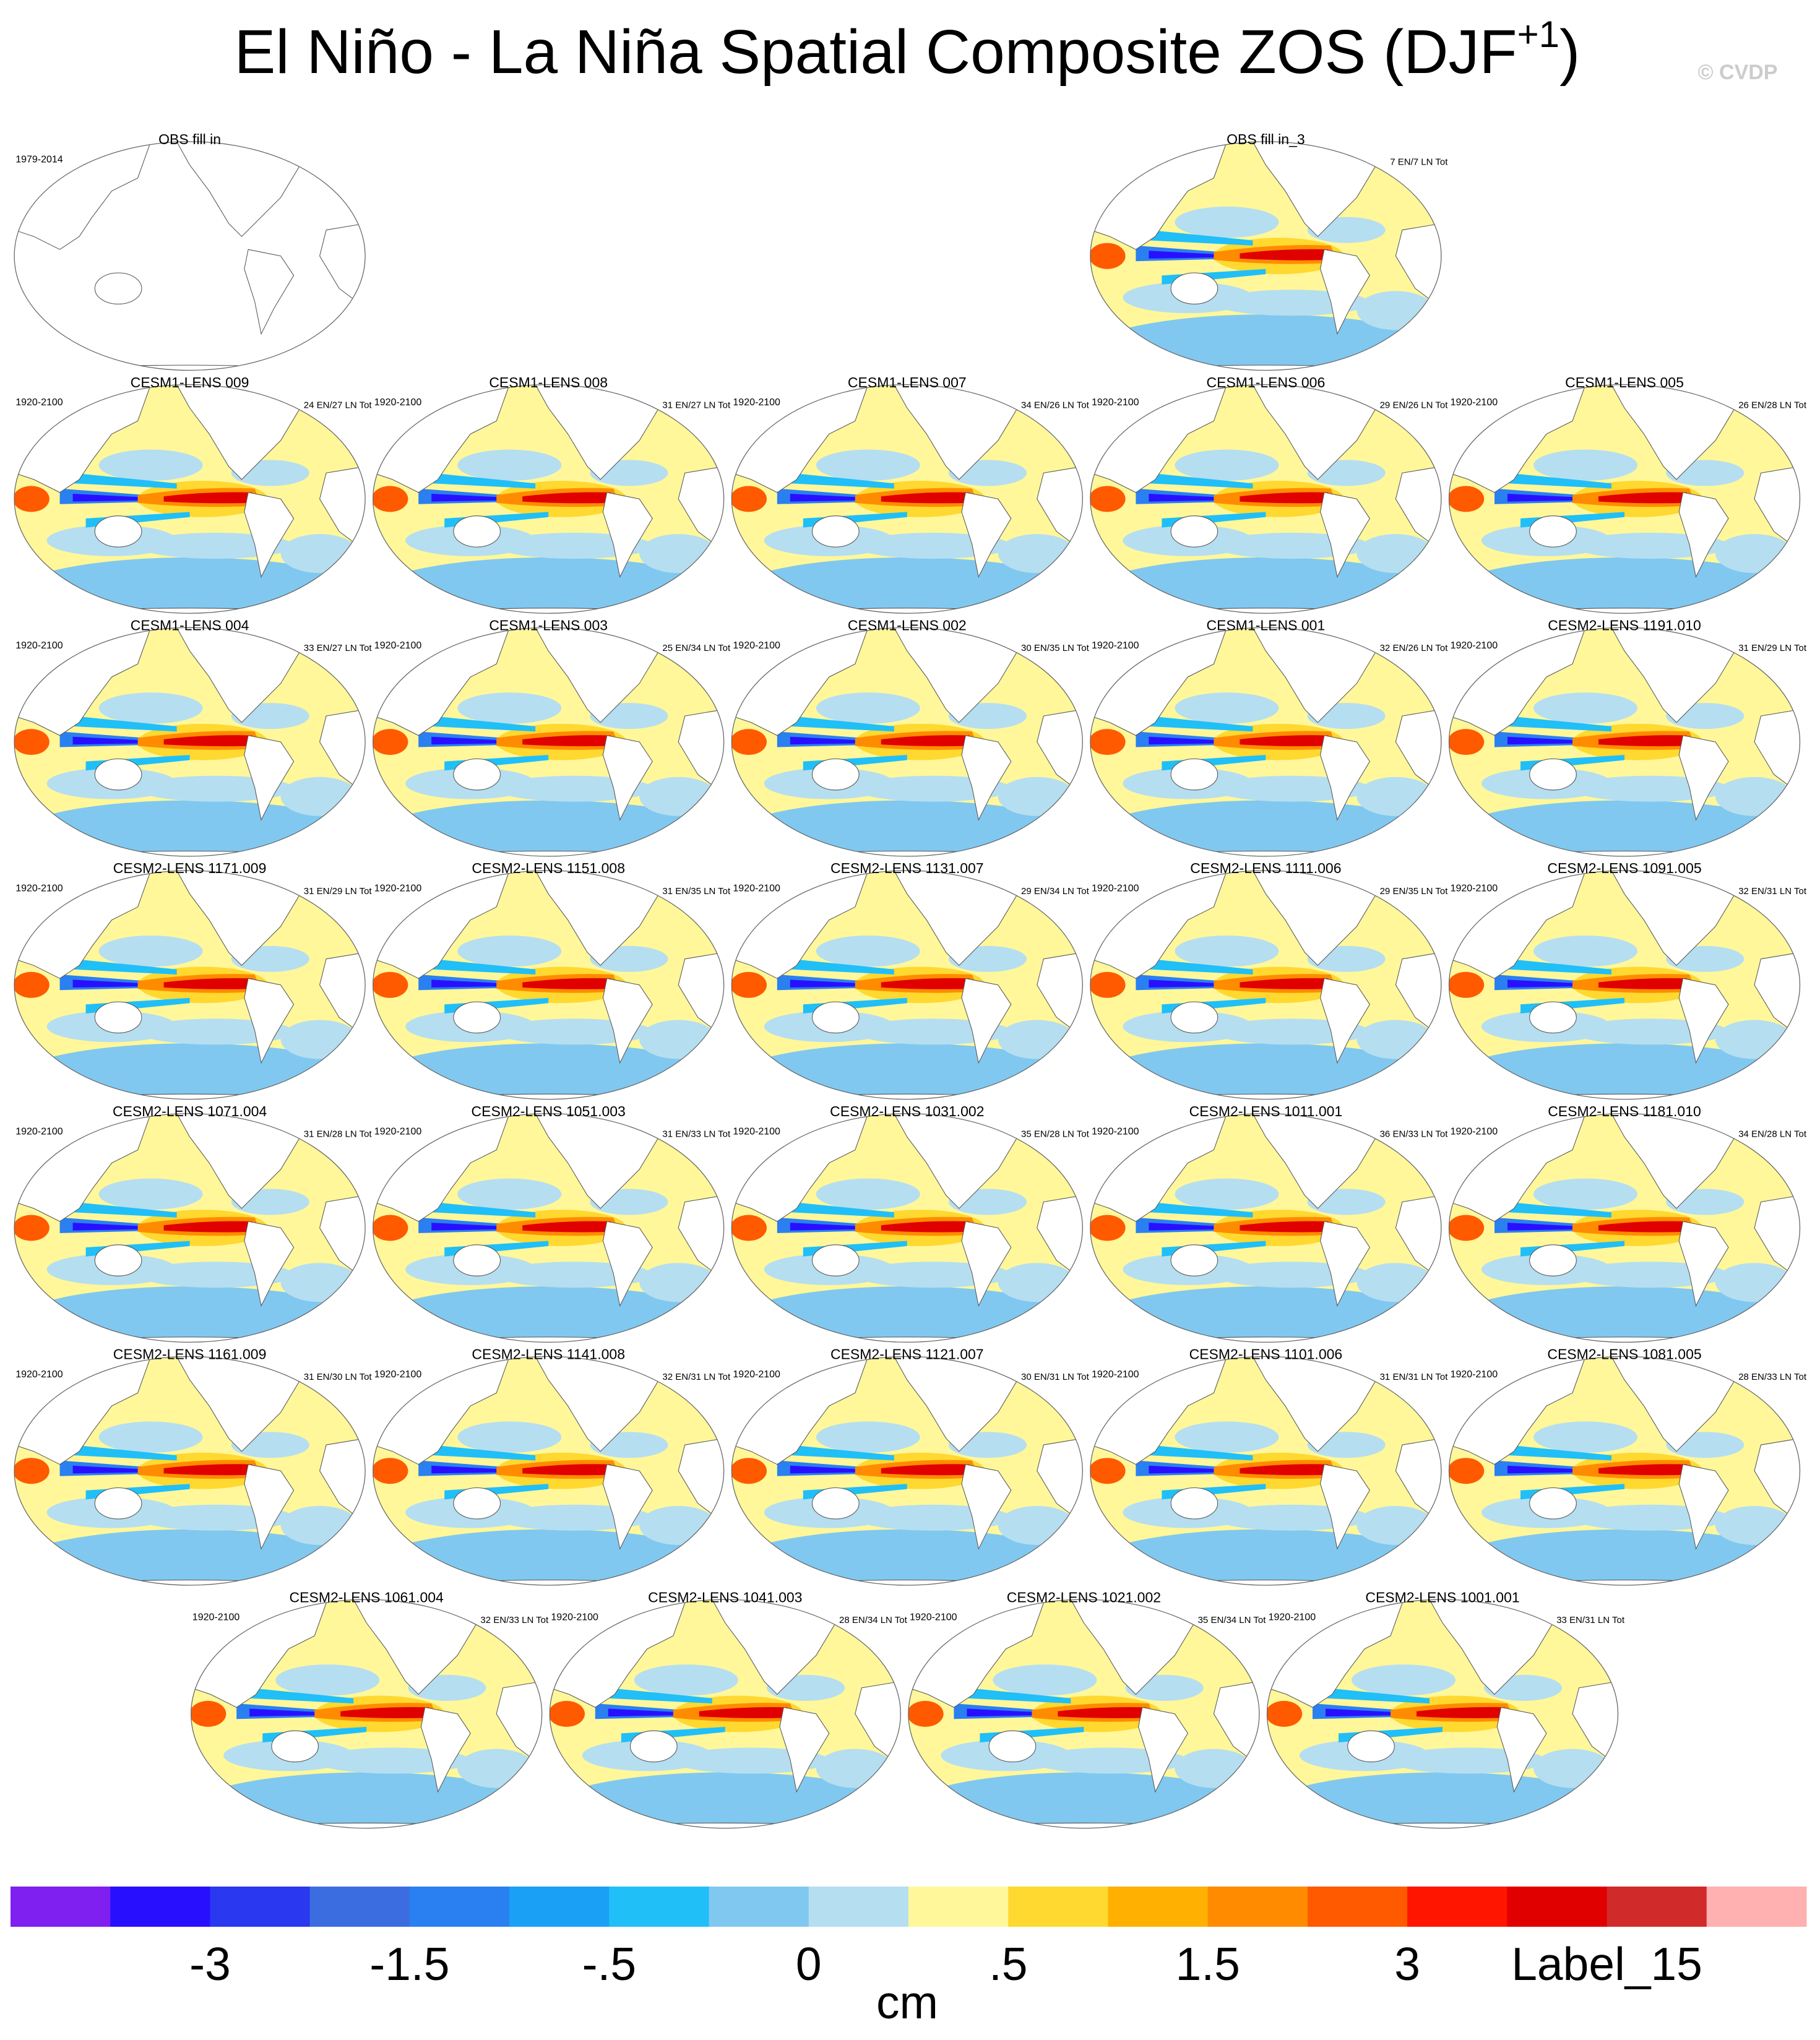 The height and width of the screenshot is (2040, 1820). What do you see at coordinates (1414, 405) in the screenshot?
I see `panel-counts: 29 EN/26 LN Tot` at bounding box center [1414, 405].